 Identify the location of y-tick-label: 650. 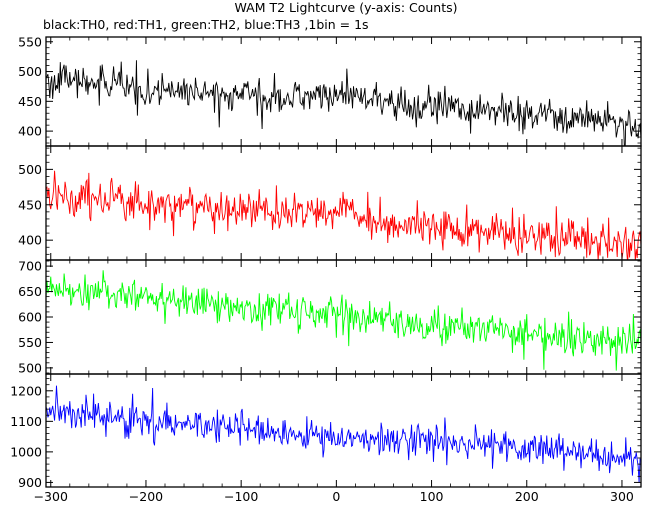
(30, 291).